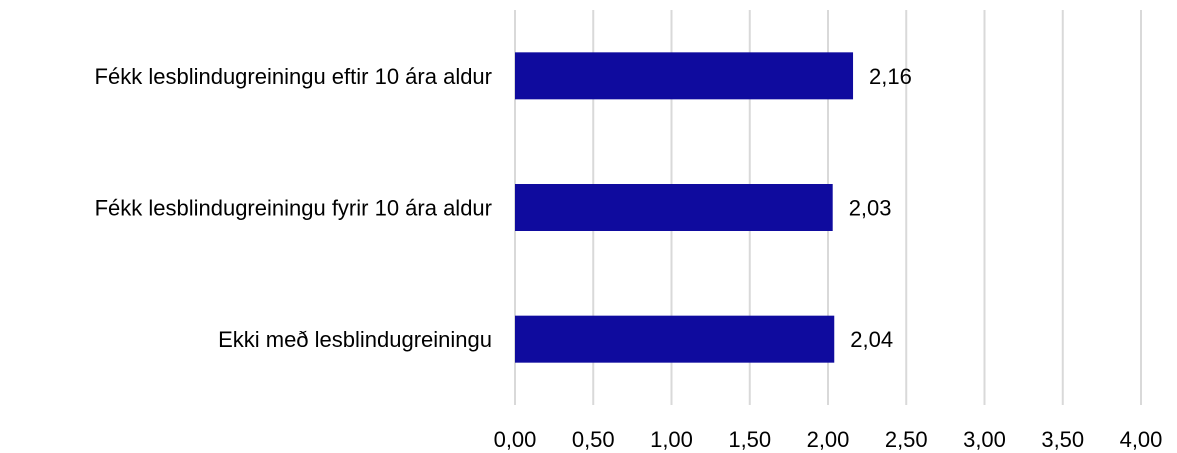 This screenshot has height=453, width=1177. Describe the element at coordinates (984, 439) in the screenshot. I see `x-tick-label: 3,00` at that location.